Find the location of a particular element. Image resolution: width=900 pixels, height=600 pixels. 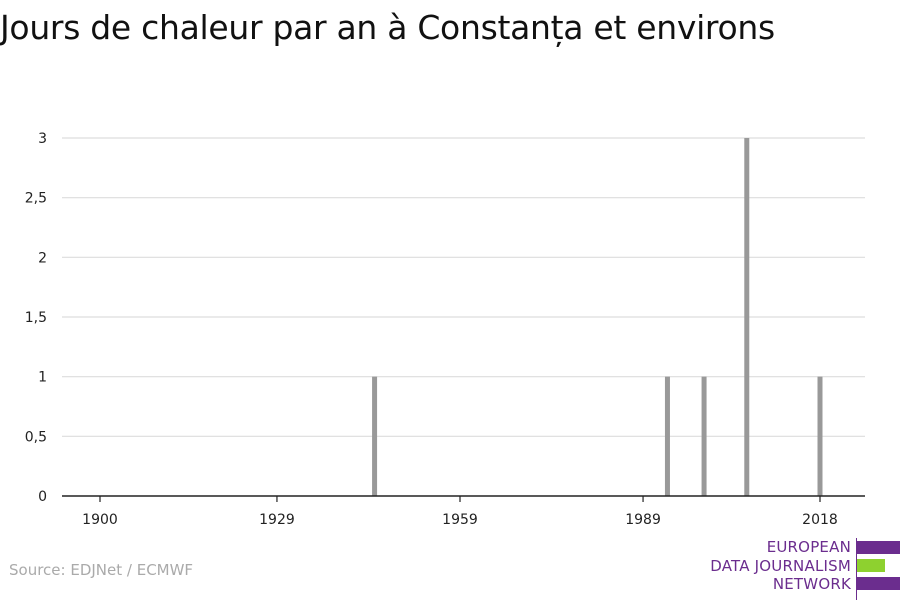

logo-bar-bottom is located at coordinates (878, 583).